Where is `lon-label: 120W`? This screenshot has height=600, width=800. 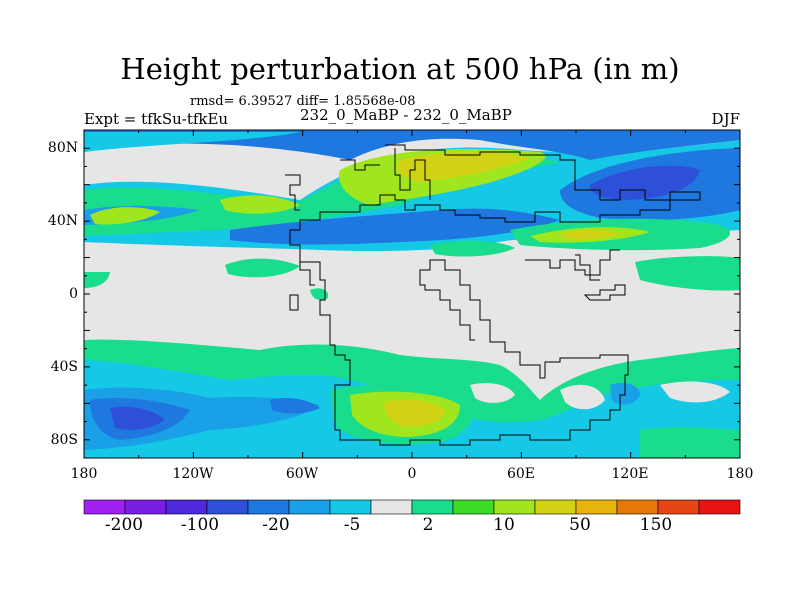 lon-label: 120W is located at coordinates (193, 474).